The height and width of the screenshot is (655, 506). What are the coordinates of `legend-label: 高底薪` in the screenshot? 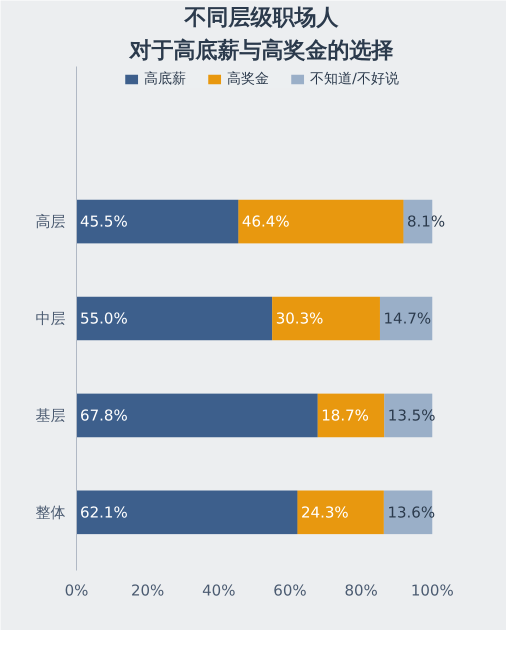 It's located at (165, 79).